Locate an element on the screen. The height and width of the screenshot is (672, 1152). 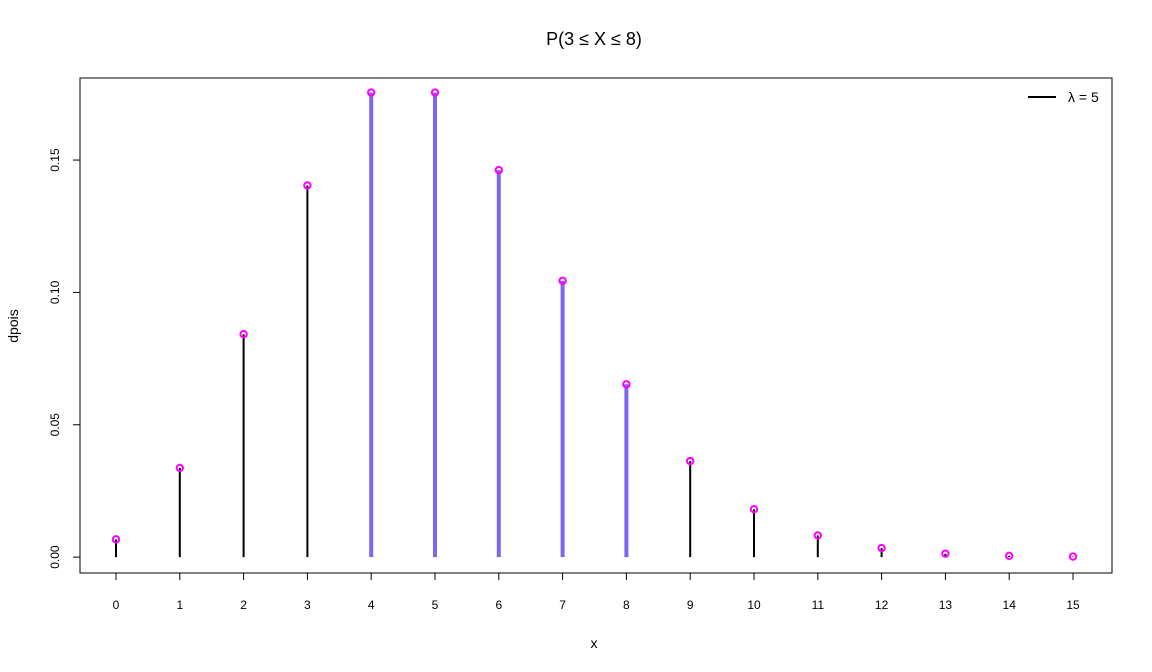
x-tick-label: 0 is located at coordinates (116, 605).